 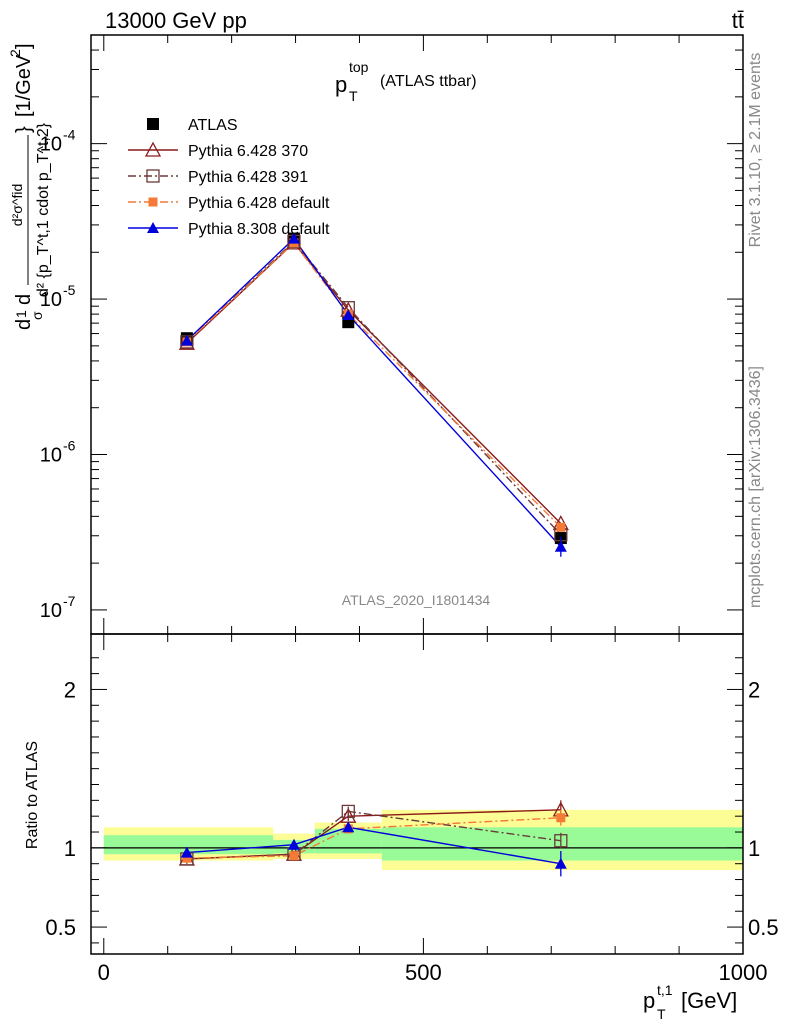 I want to click on ylabel-denominator: d² {p_T^t,1 cdot p_T^t,2}, so click(x=43, y=209).